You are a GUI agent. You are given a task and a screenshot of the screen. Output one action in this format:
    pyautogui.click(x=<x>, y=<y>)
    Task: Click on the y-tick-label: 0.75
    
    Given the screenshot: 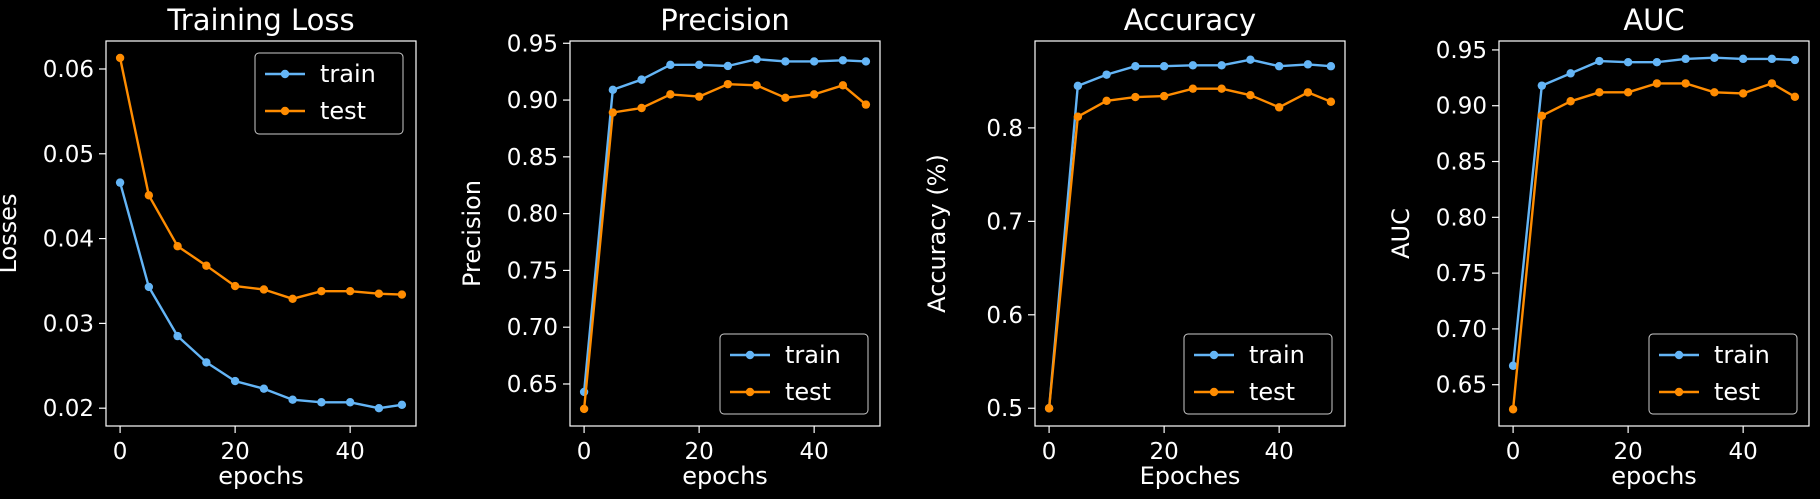 What is the action you would take?
    pyautogui.click(x=532, y=271)
    